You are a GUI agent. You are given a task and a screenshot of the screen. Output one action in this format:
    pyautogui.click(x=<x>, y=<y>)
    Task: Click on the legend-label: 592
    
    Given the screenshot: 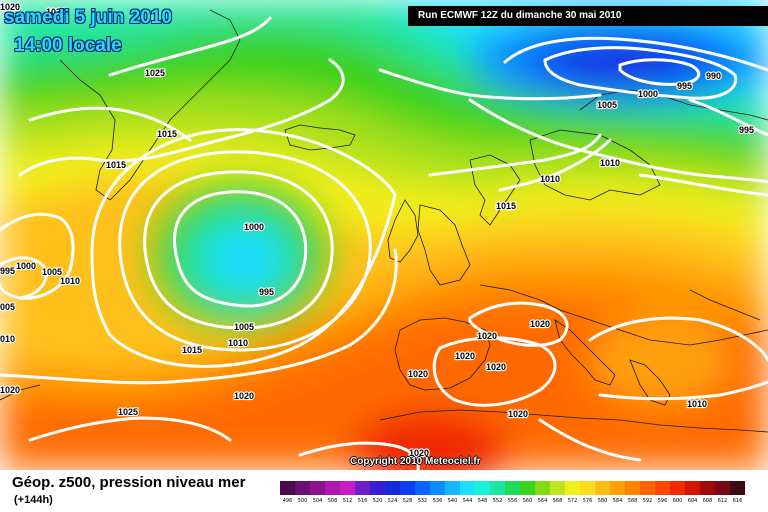 What is the action you would take?
    pyautogui.click(x=647, y=501)
    